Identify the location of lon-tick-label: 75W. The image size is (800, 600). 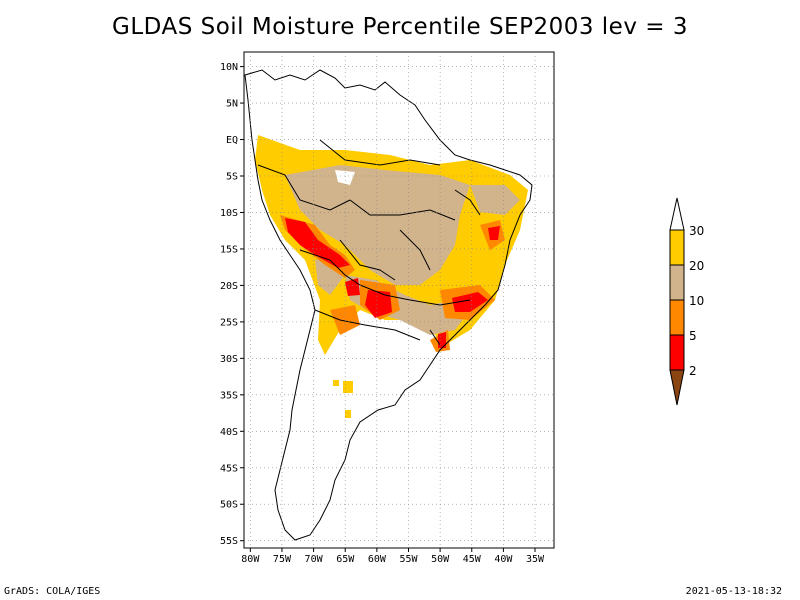
(282, 559).